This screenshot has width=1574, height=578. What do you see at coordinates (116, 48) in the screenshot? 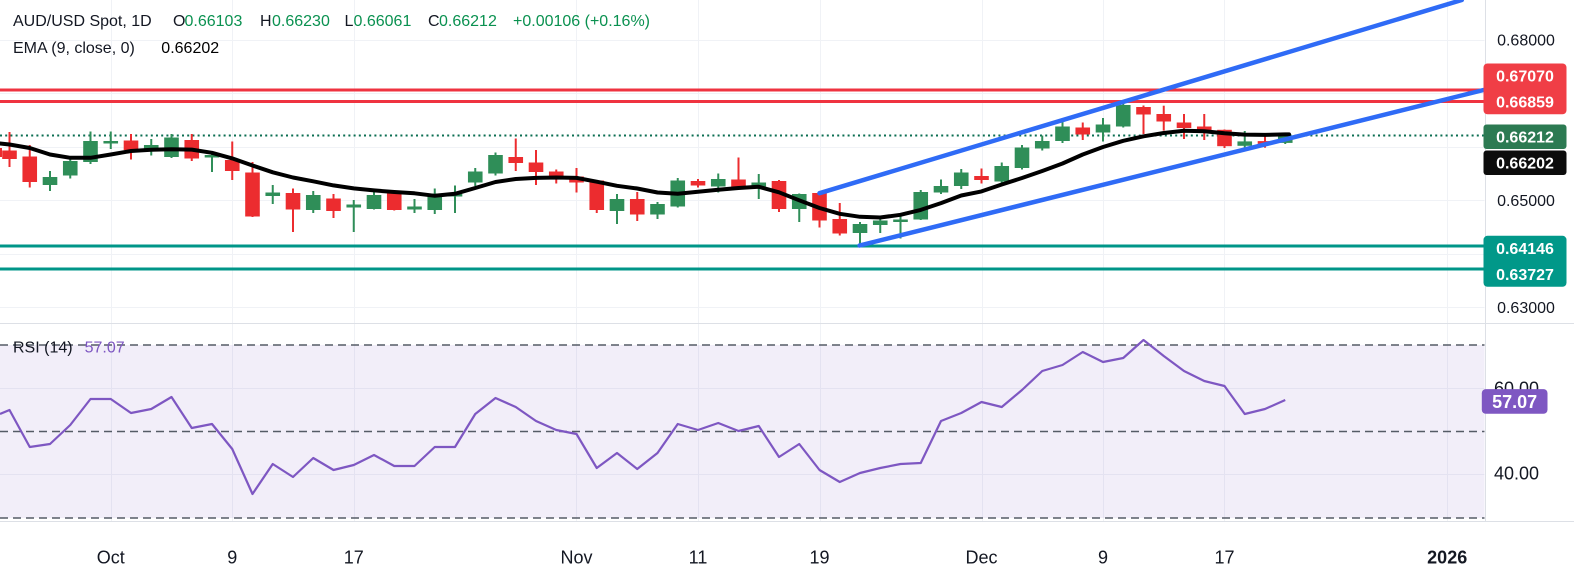
I see `svg-text:EMA (9, close, 0)0.66202: EMA (9, close, 0) 0.66202` at bounding box center [116, 48].